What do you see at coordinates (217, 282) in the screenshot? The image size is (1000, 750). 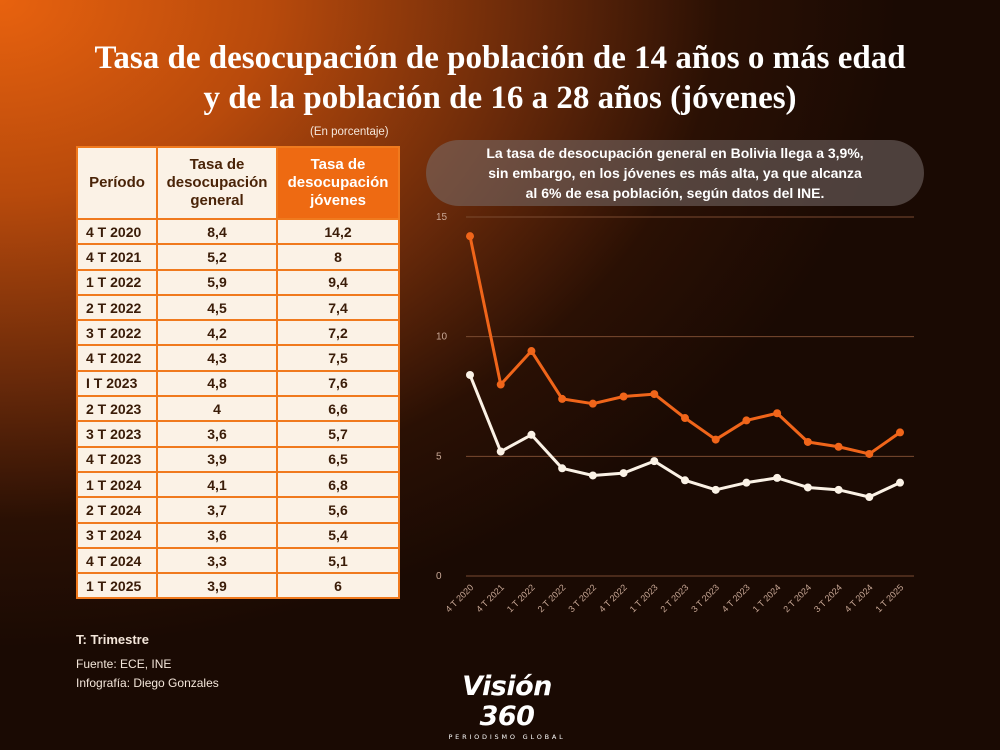 I see `general-cell: 5,9` at bounding box center [217, 282].